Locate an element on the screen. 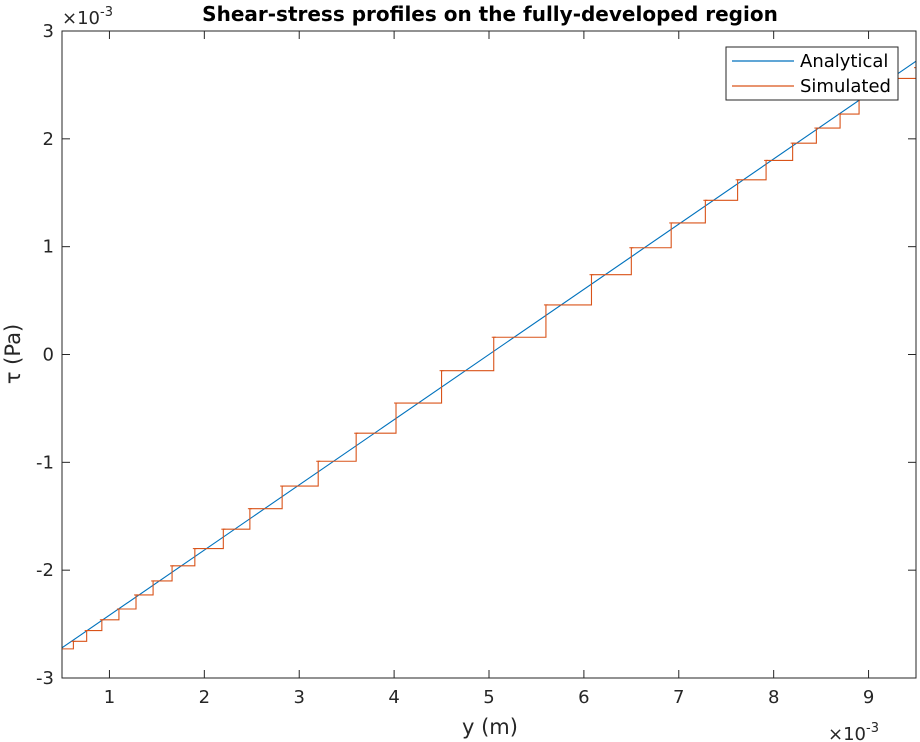 The height and width of the screenshot is (742, 920). x-axis-multiplier: ×10-3 is located at coordinates (853, 731).